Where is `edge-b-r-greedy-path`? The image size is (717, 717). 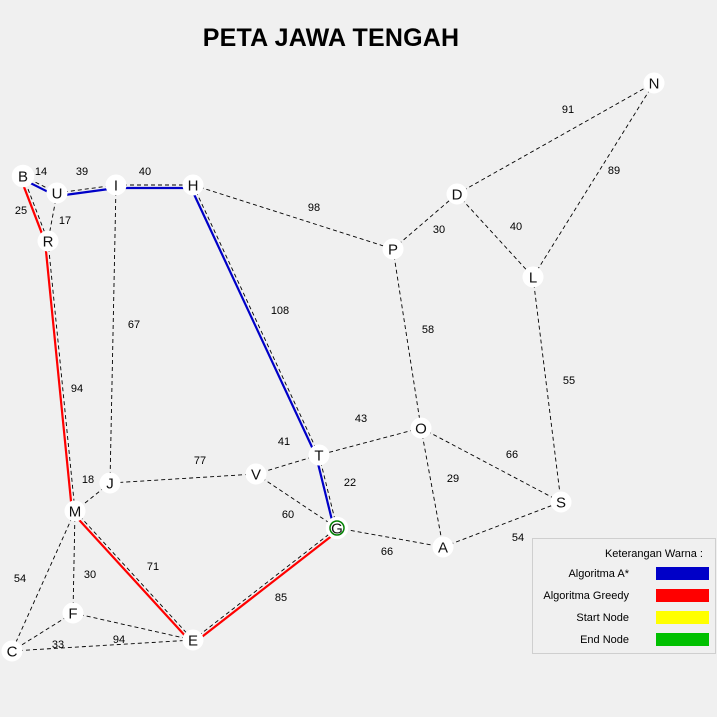 edge-b-r-greedy-path is located at coordinates (33, 209).